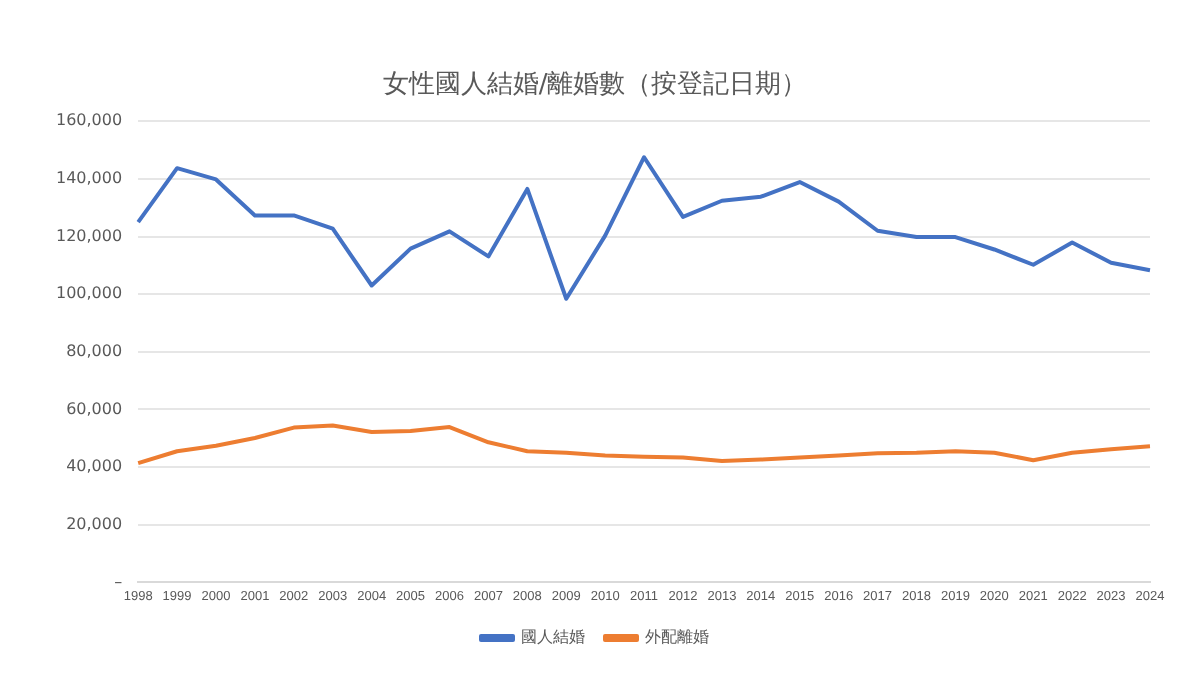 The height and width of the screenshot is (676, 1200). What do you see at coordinates (94, 350) in the screenshot?
I see `y-tick-label: 80,000` at bounding box center [94, 350].